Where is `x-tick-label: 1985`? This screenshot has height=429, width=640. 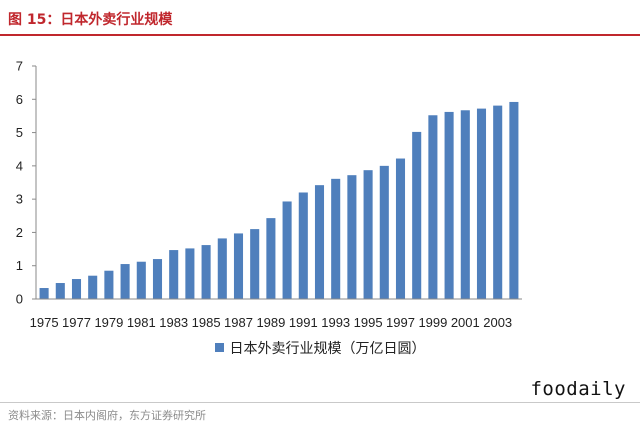 x-tick-label: 1985 is located at coordinates (206, 322).